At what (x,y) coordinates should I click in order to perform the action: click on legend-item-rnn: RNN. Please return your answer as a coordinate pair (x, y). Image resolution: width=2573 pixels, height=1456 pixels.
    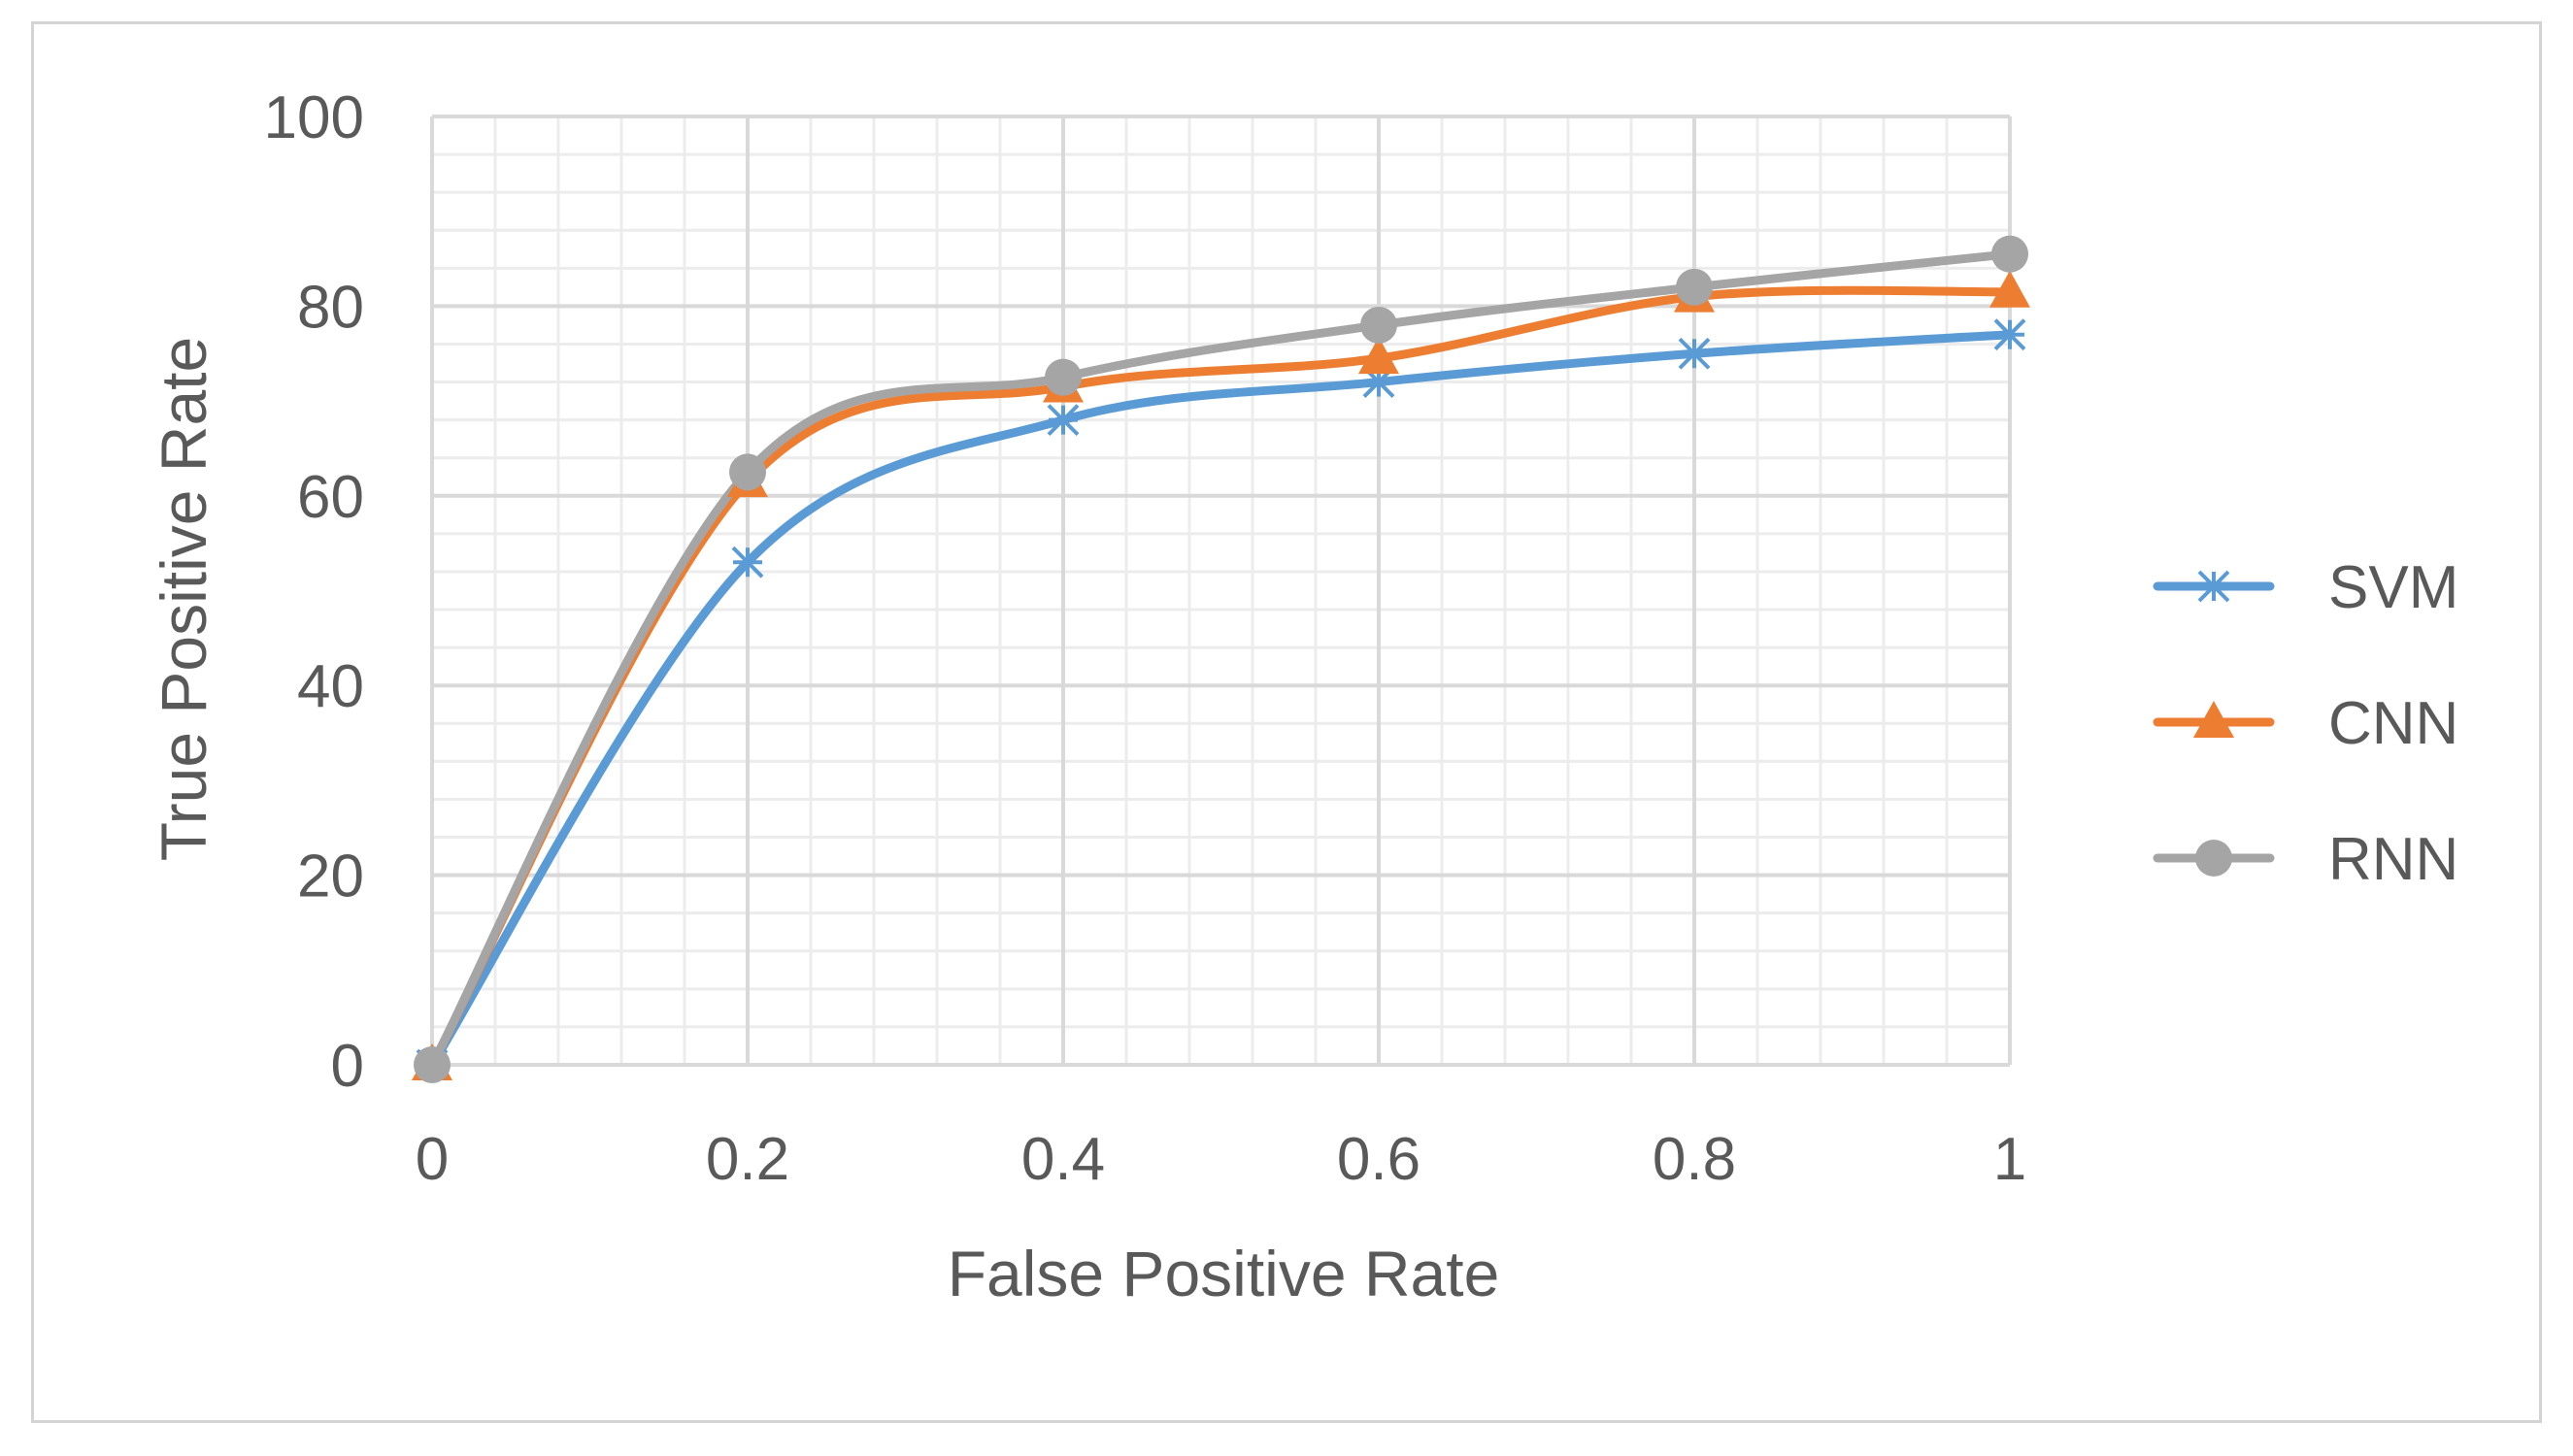
    Looking at the image, I should click on (2305, 859).